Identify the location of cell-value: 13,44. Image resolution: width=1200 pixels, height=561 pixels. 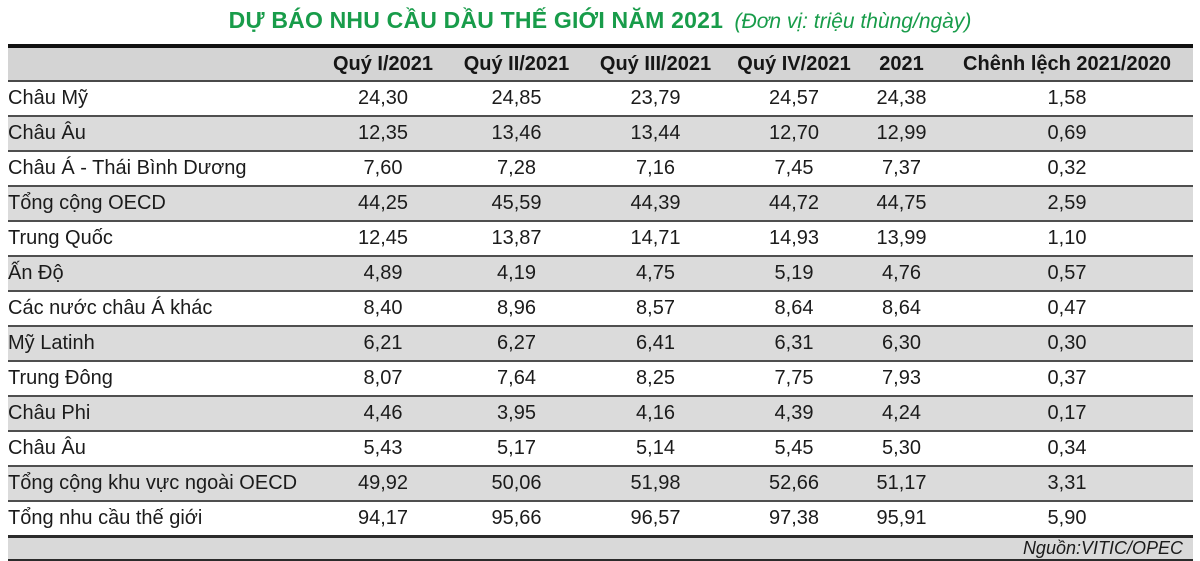
(655, 134).